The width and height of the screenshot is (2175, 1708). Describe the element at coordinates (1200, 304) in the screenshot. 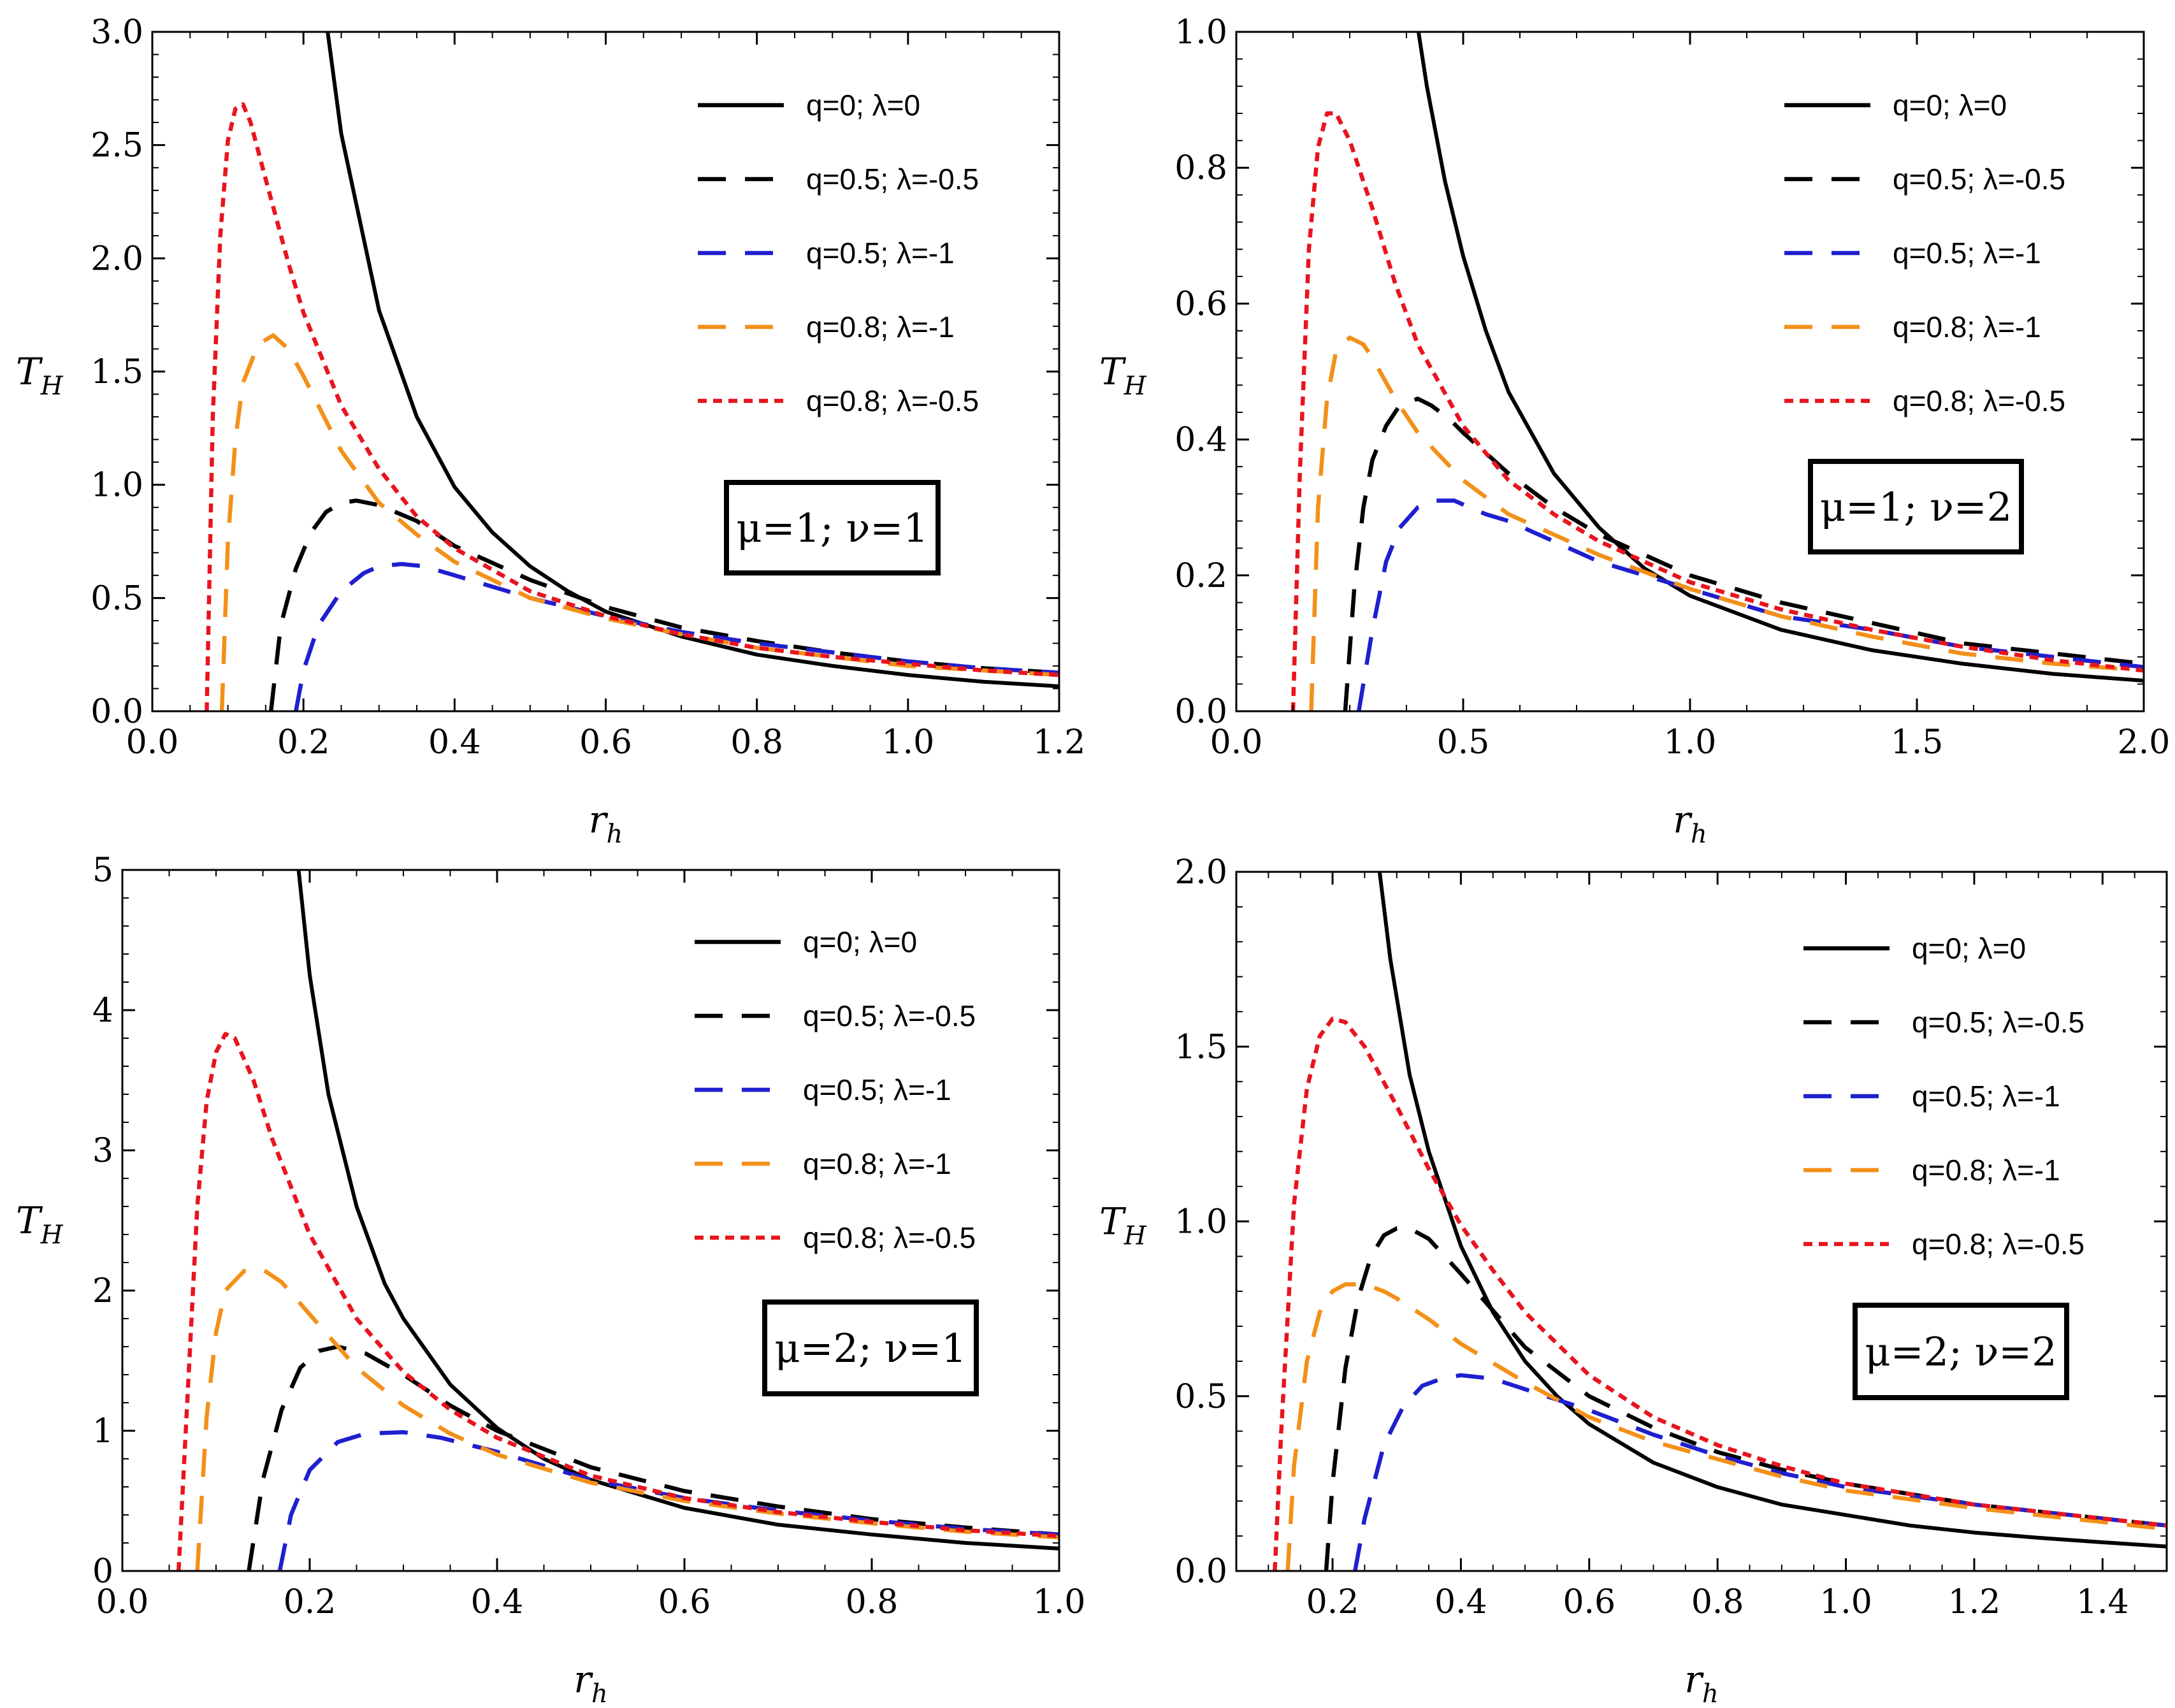

I see `y-tick-label: 0.6` at that location.